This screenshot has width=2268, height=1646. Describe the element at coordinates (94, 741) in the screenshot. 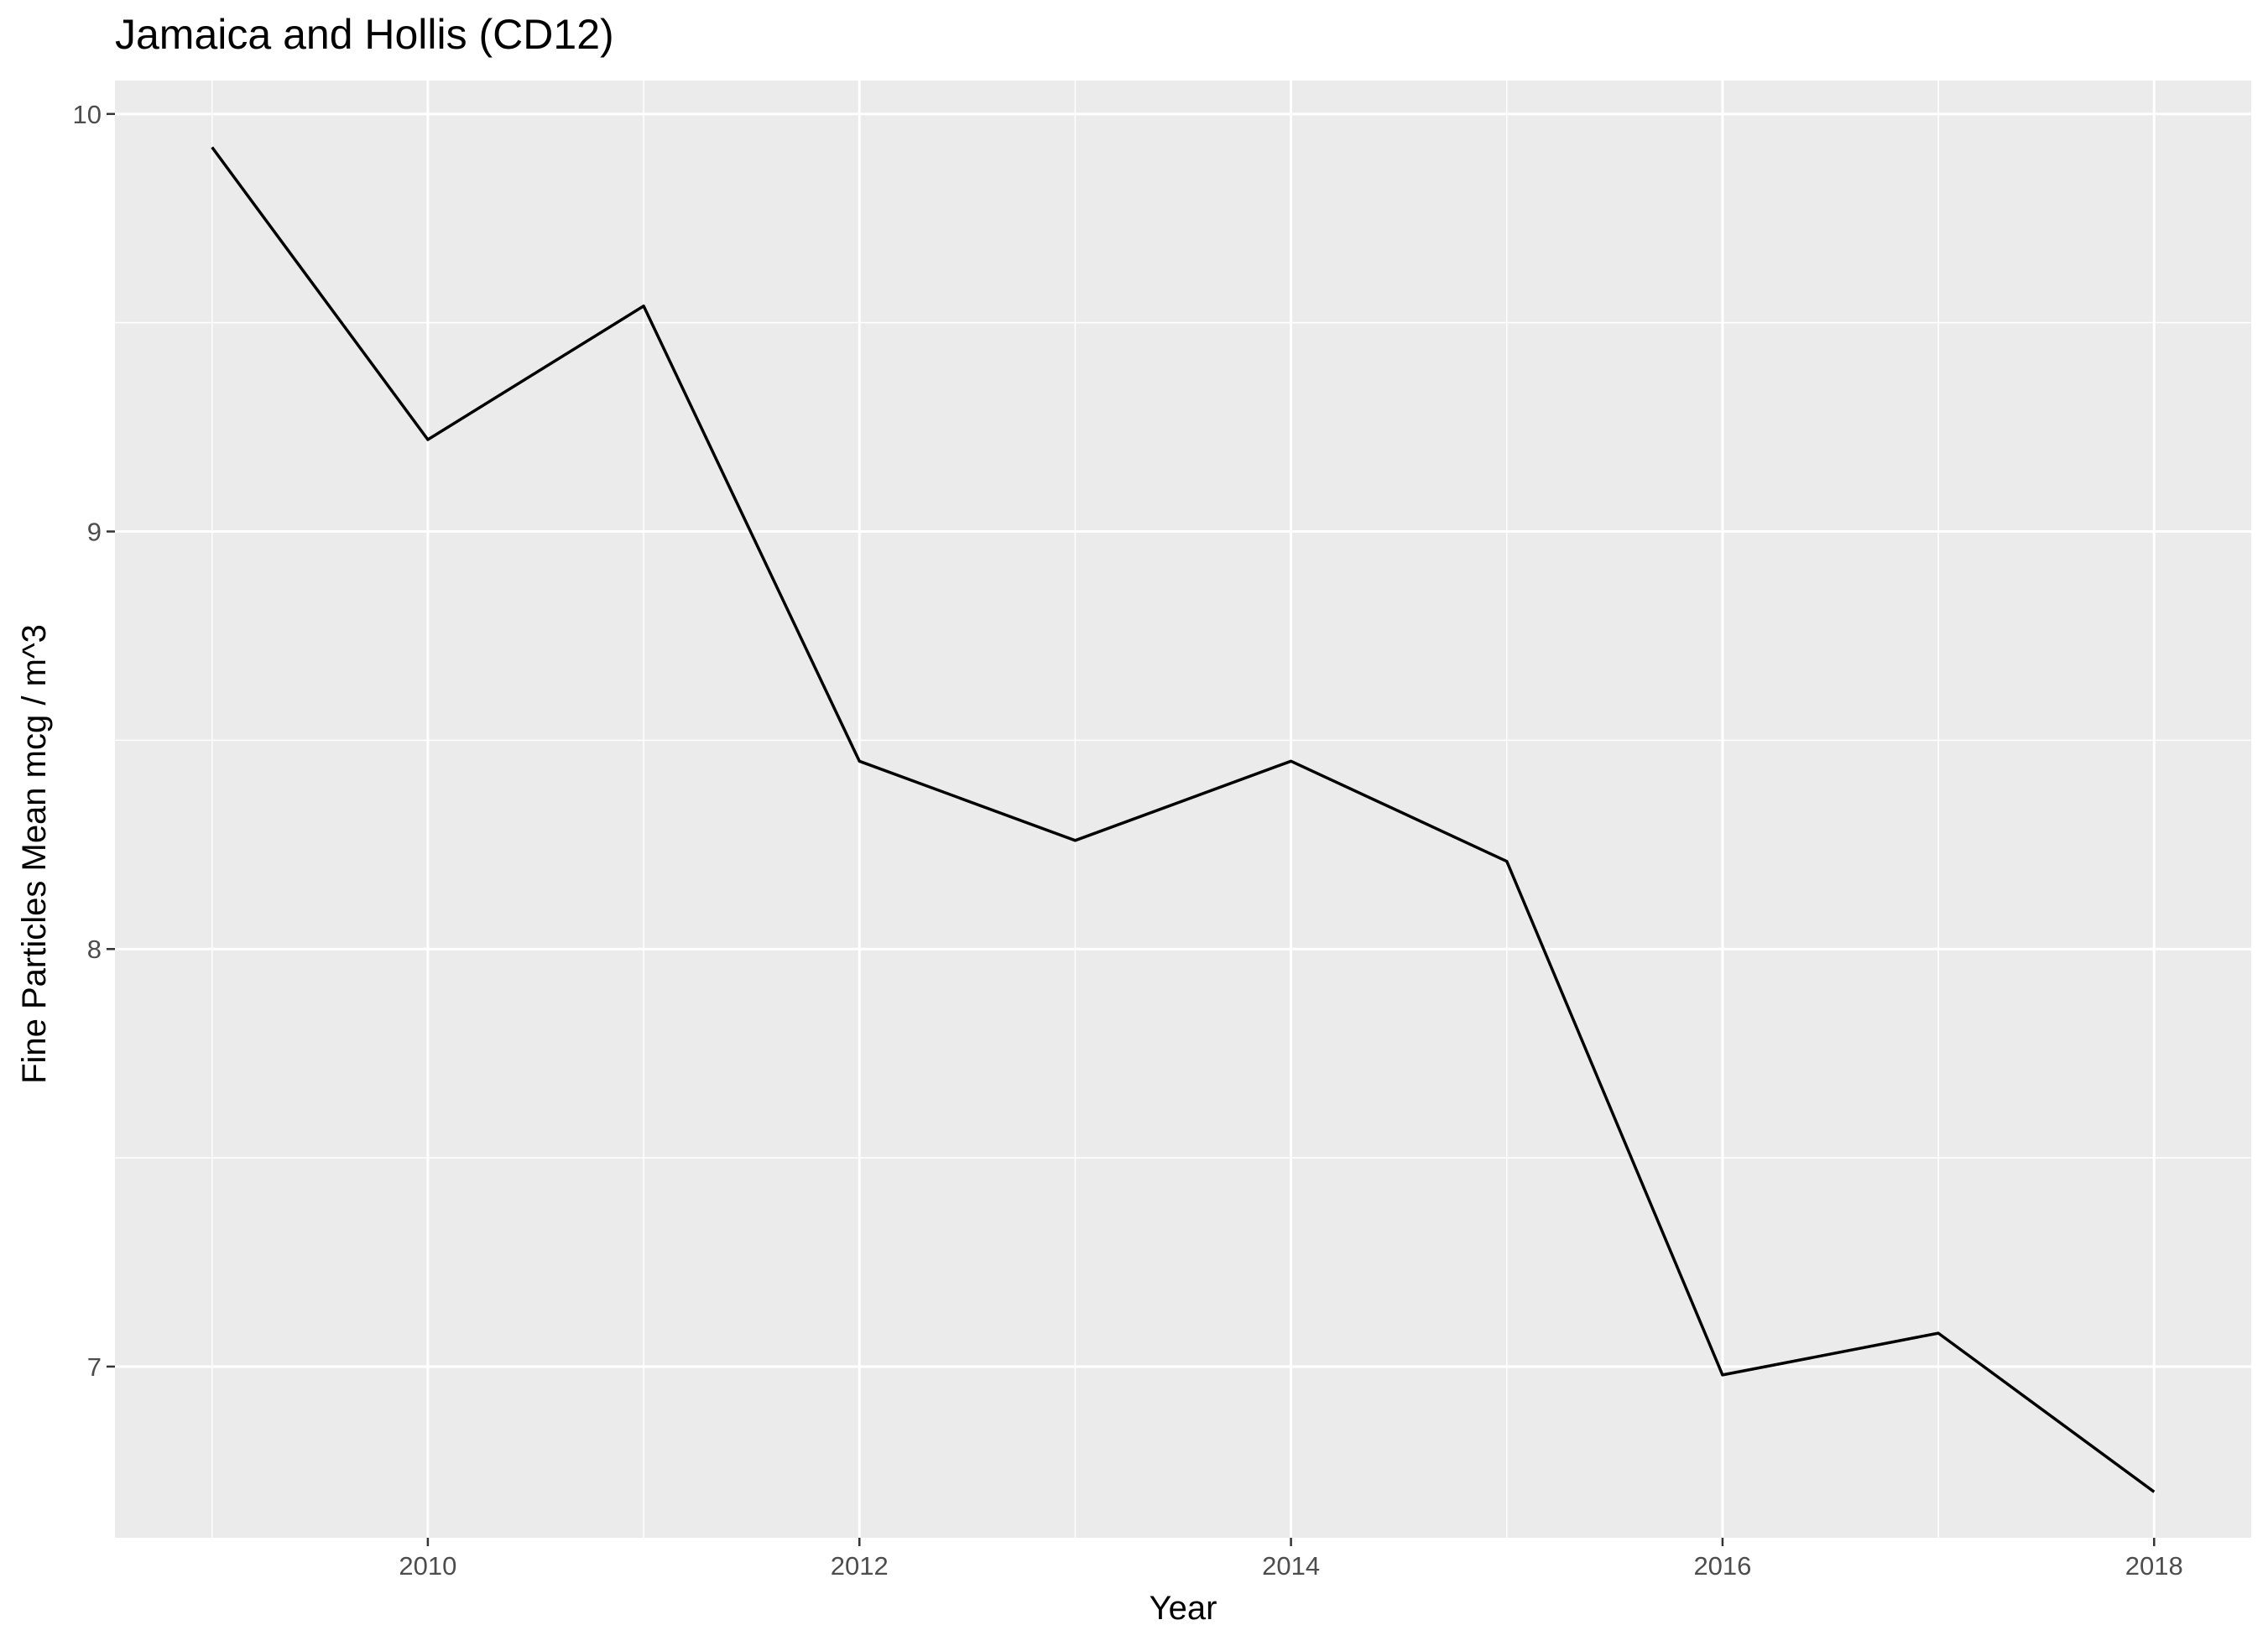

I see `y-axis: 7 8 9 10` at that location.